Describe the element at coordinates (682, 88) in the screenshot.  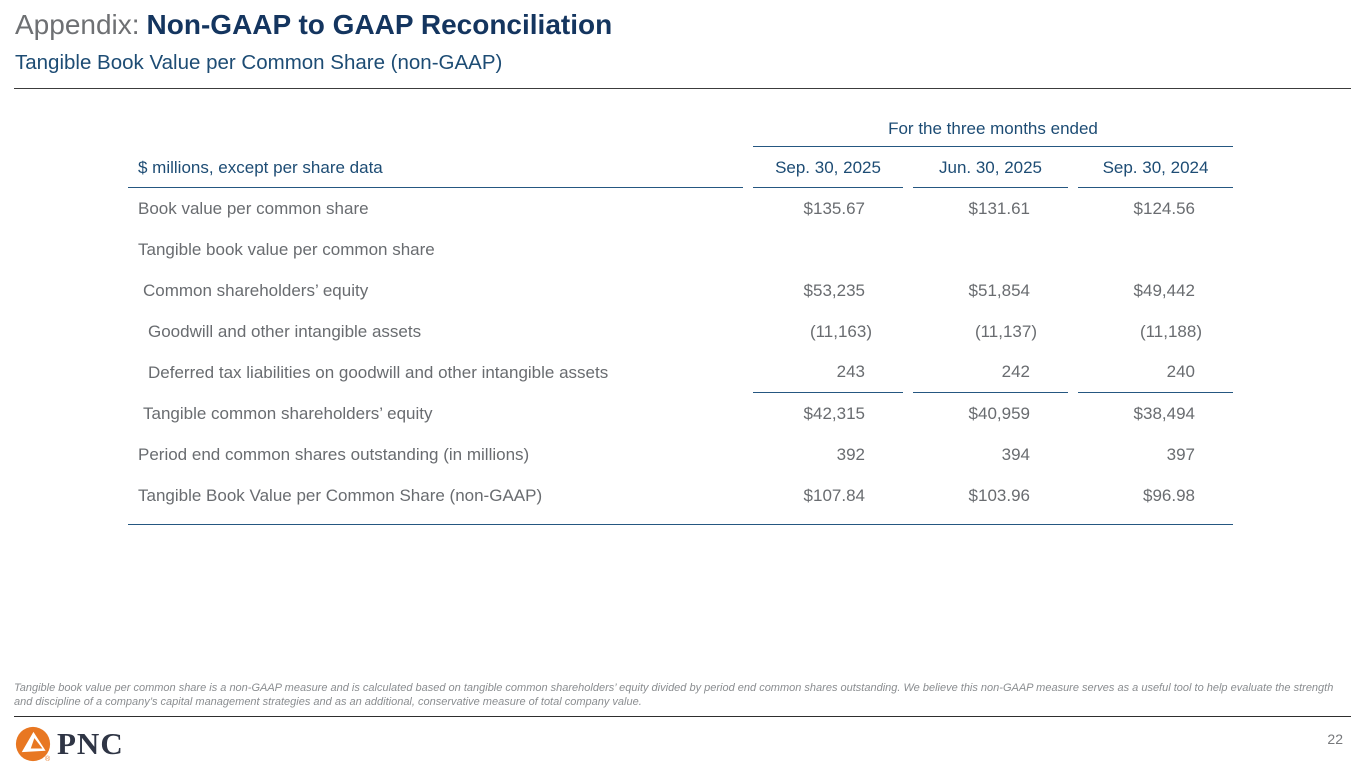
I see `header-divider` at that location.